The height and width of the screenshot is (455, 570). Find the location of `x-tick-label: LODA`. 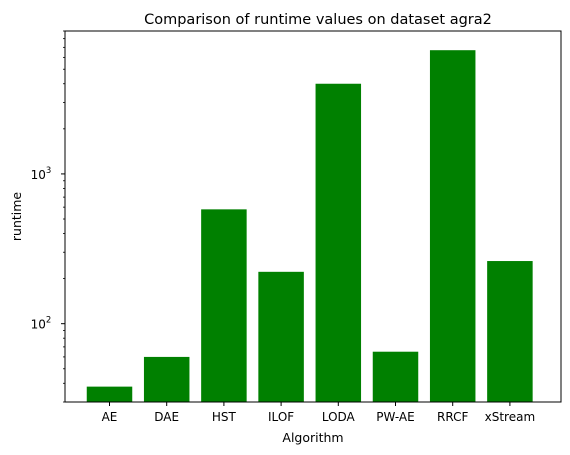

x-tick-label: LODA is located at coordinates (339, 417).